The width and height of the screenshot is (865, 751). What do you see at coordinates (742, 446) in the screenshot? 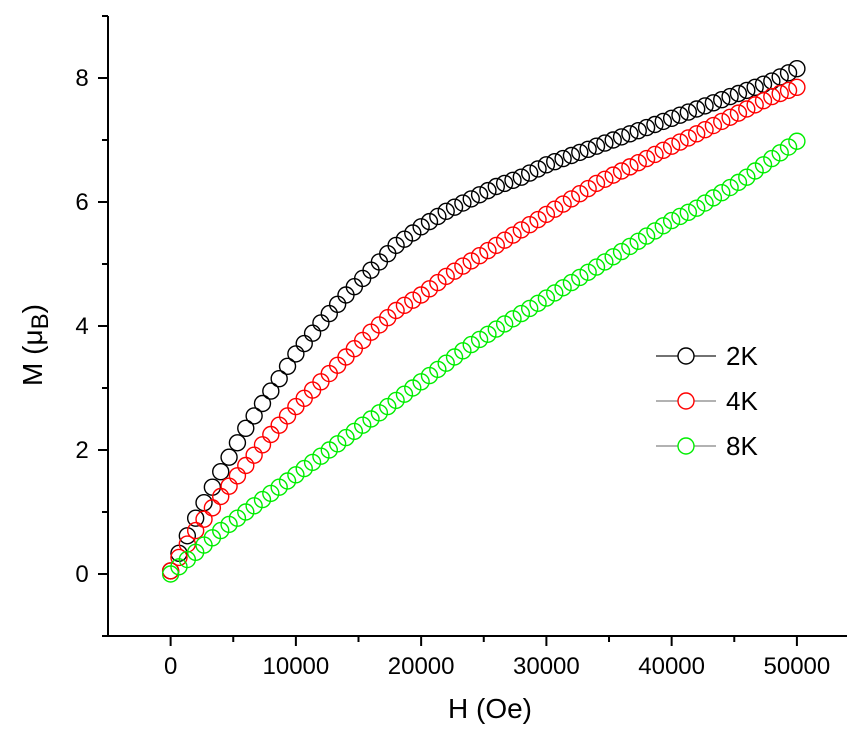
I see `legend-label: 8K` at bounding box center [742, 446].